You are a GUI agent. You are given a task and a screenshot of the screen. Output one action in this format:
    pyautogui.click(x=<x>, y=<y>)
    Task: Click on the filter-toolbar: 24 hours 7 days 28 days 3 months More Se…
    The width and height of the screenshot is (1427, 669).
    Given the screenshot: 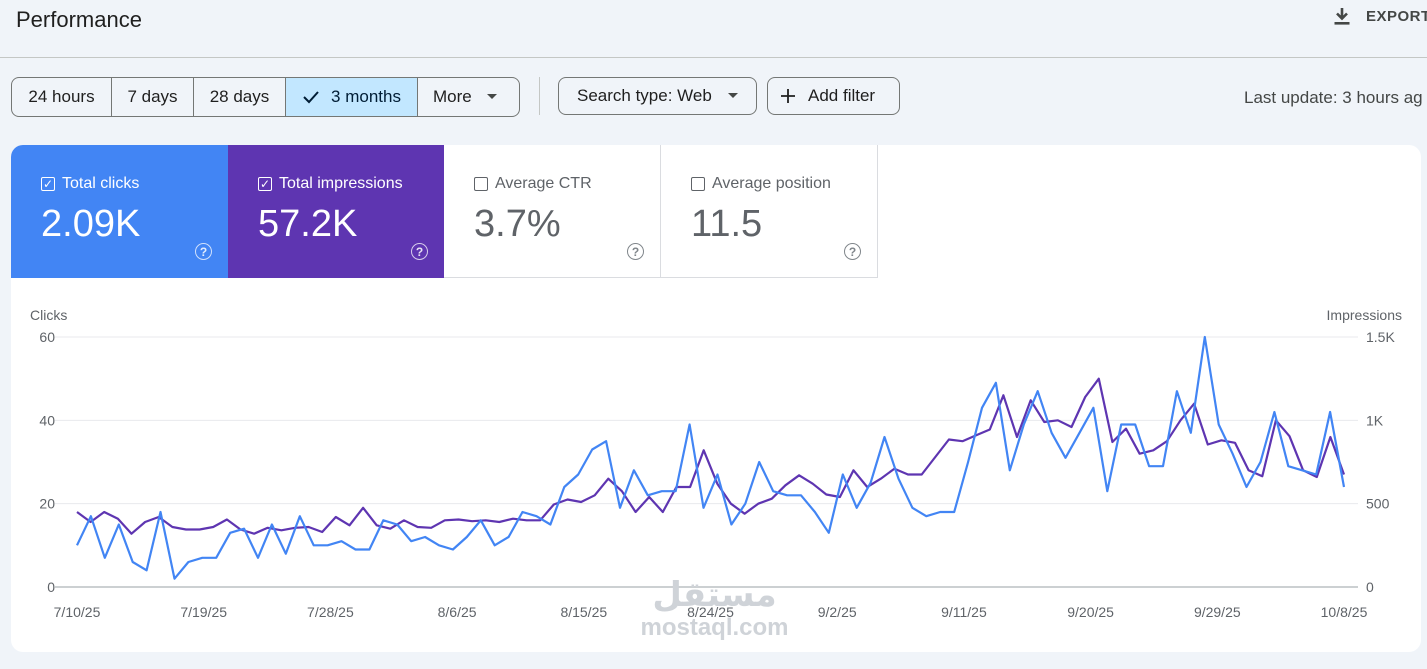 What is the action you would take?
    pyautogui.click(x=713, y=97)
    